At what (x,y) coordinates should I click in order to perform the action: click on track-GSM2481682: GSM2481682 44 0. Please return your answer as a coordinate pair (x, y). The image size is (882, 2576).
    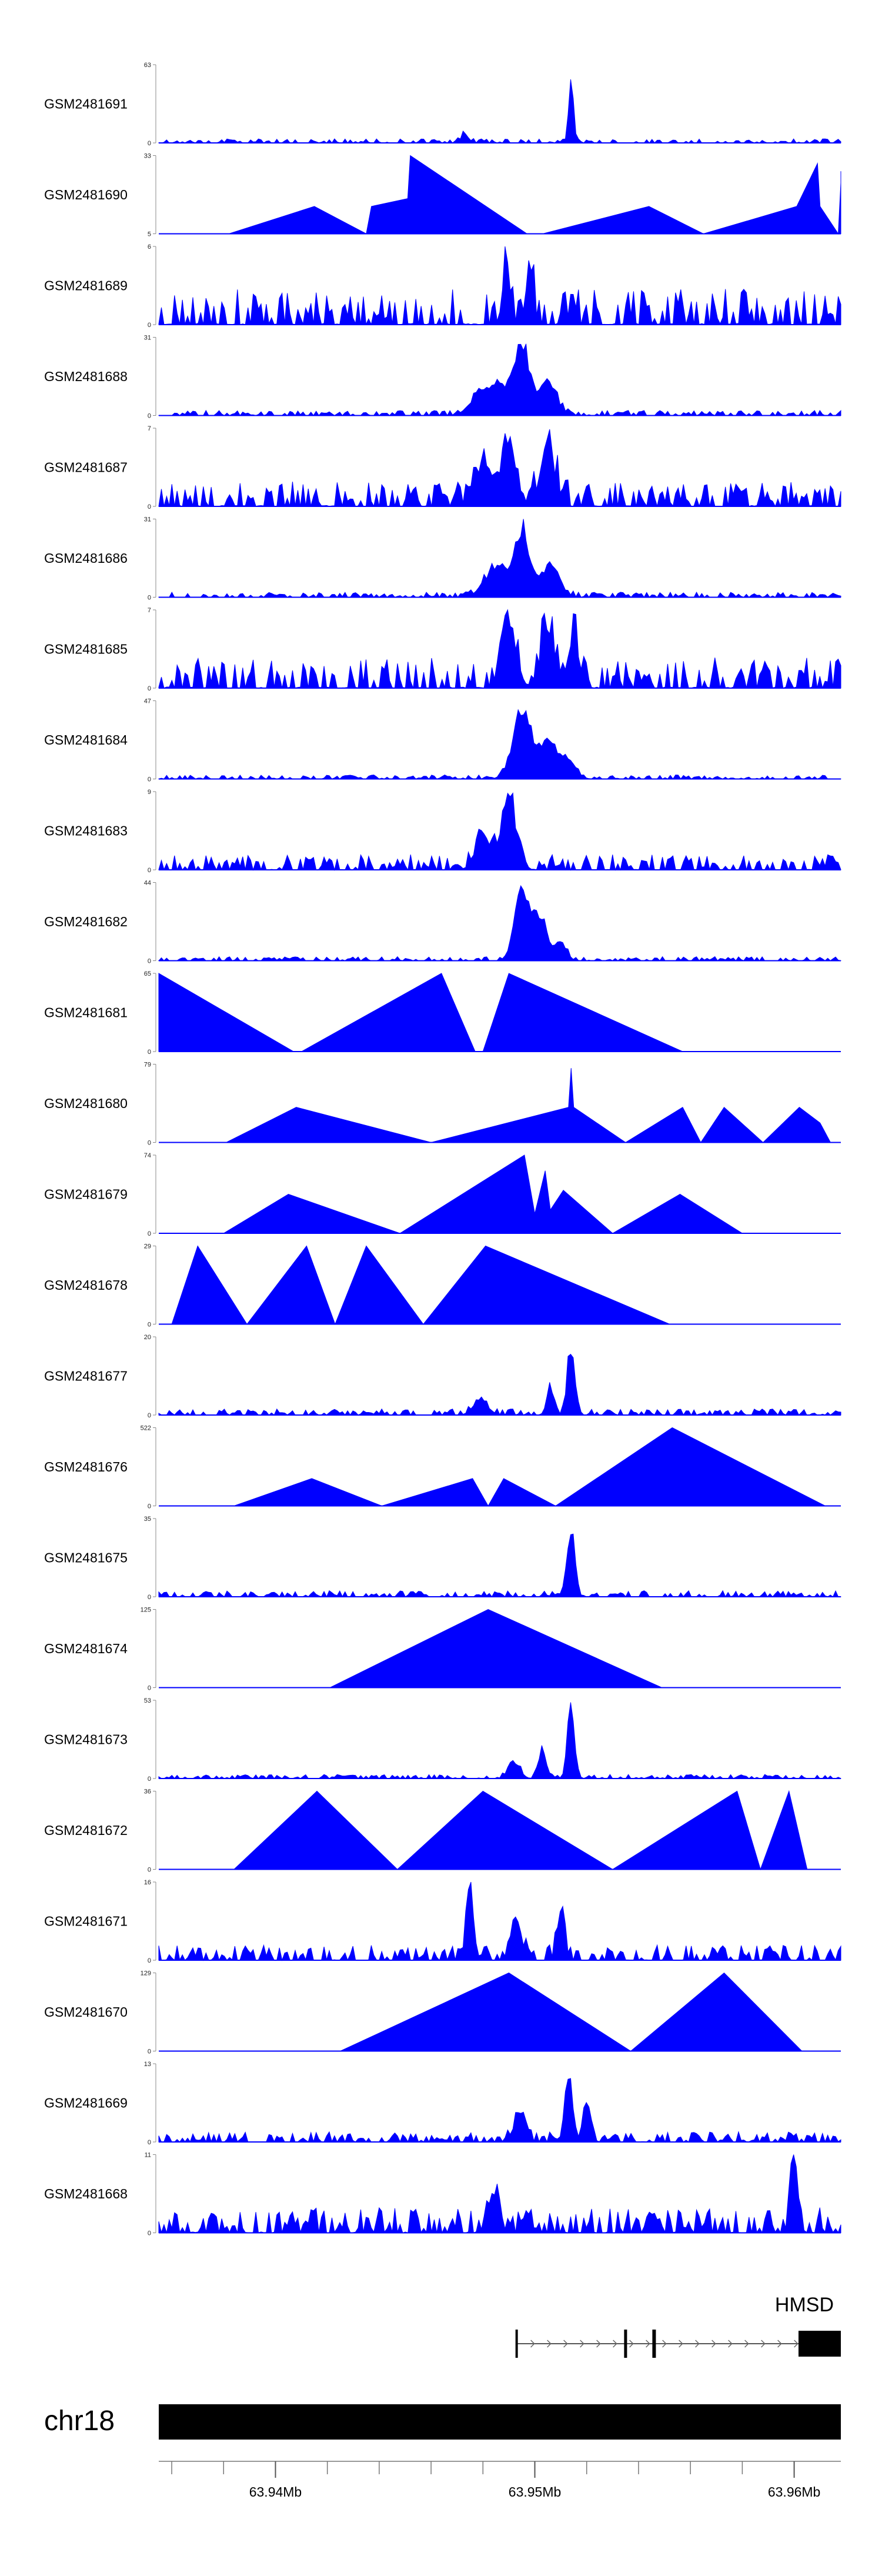
    Looking at the image, I should click on (442, 922).